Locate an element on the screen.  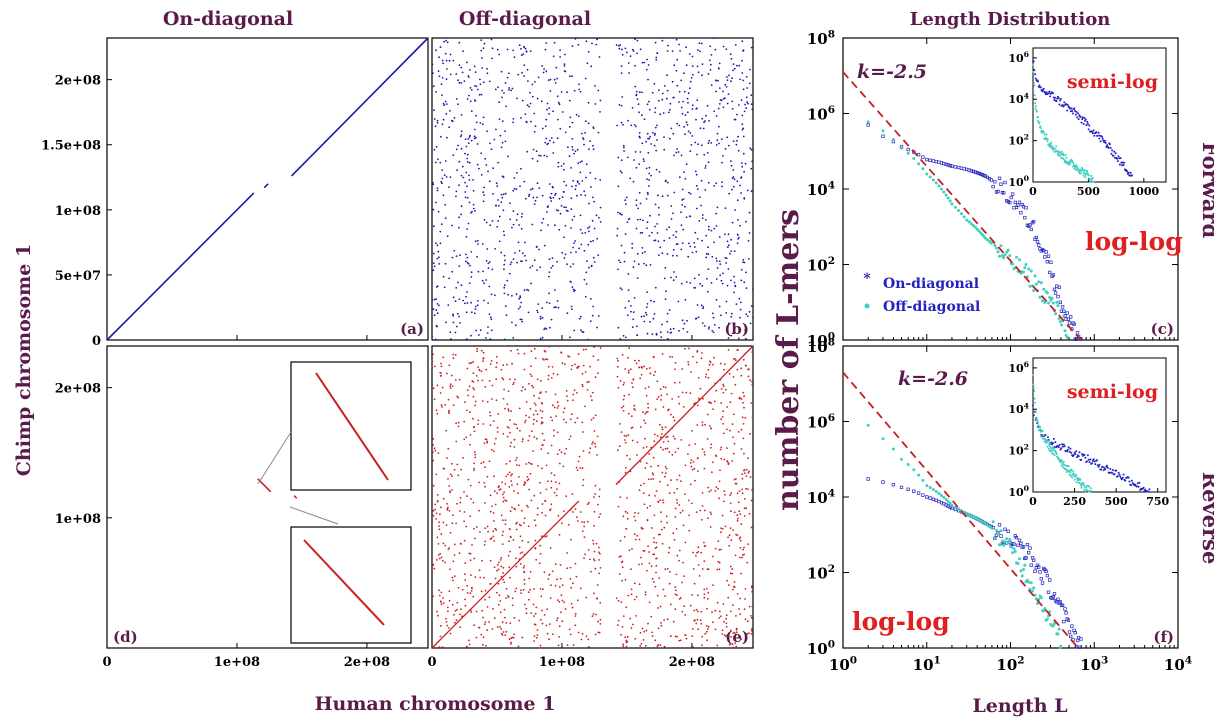
diagonal-segment is located at coordinates (505, 574).